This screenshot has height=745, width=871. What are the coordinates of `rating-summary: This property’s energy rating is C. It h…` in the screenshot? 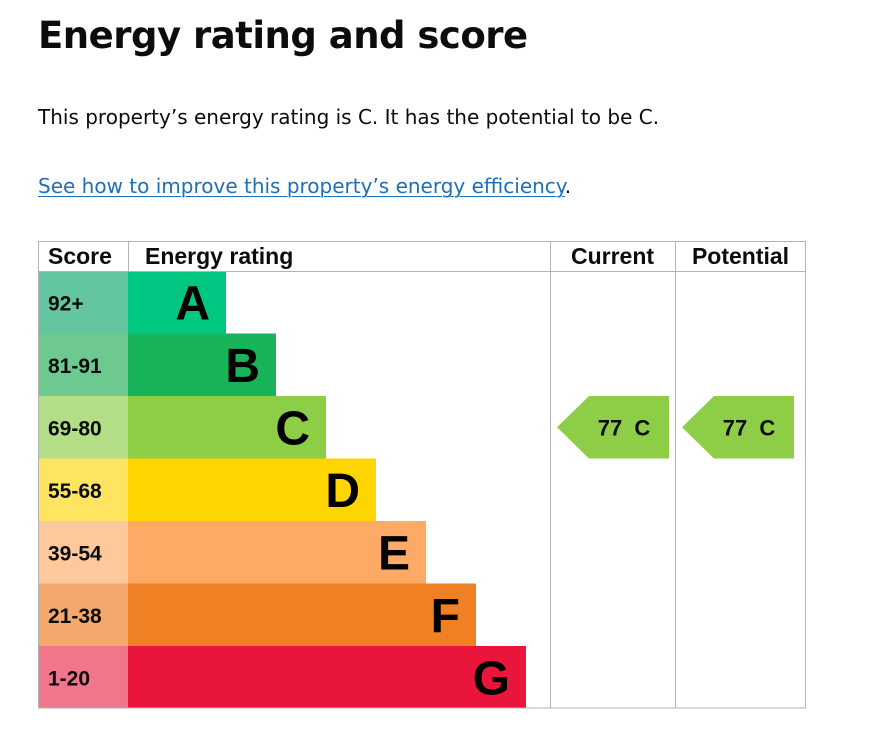 It's located at (349, 117).